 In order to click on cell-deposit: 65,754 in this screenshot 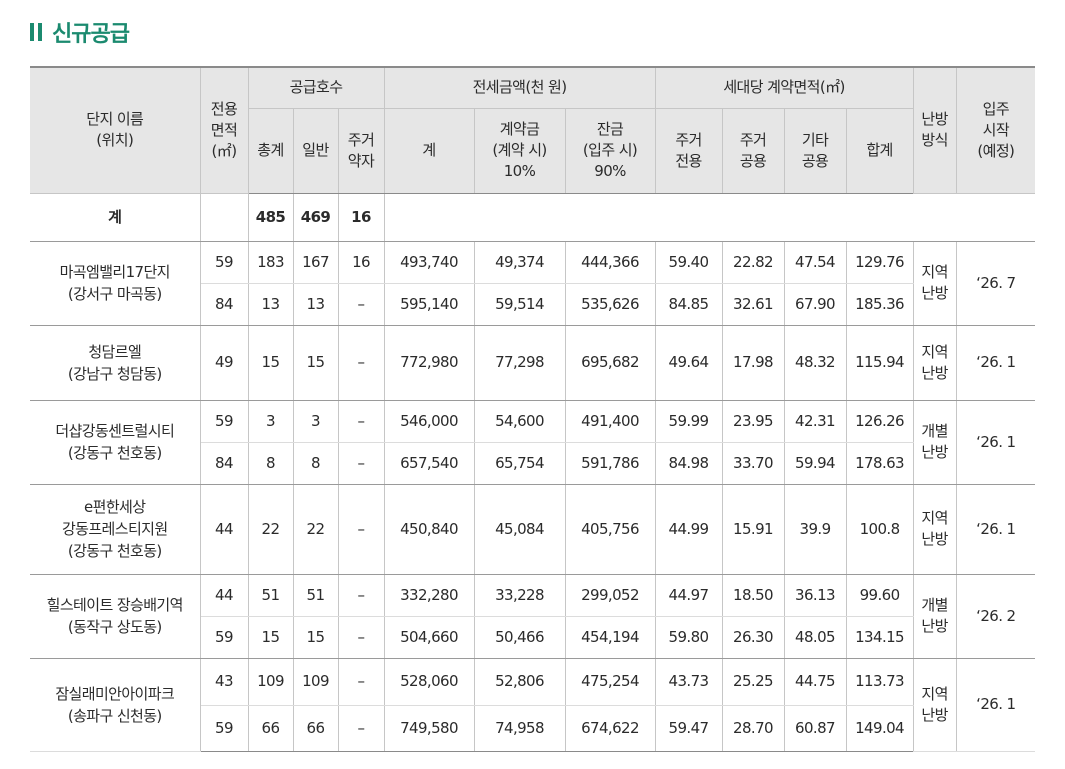, I will do `click(519, 463)`.